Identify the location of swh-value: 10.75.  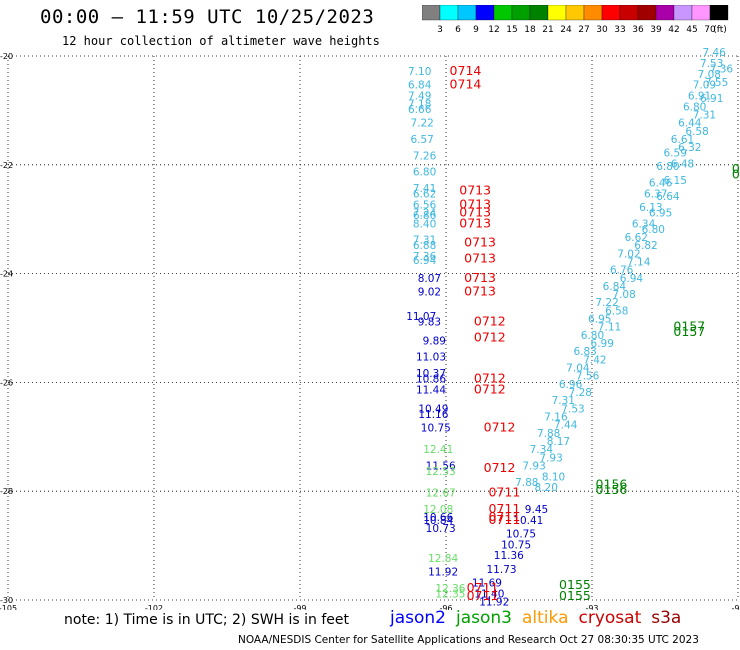
(436, 428).